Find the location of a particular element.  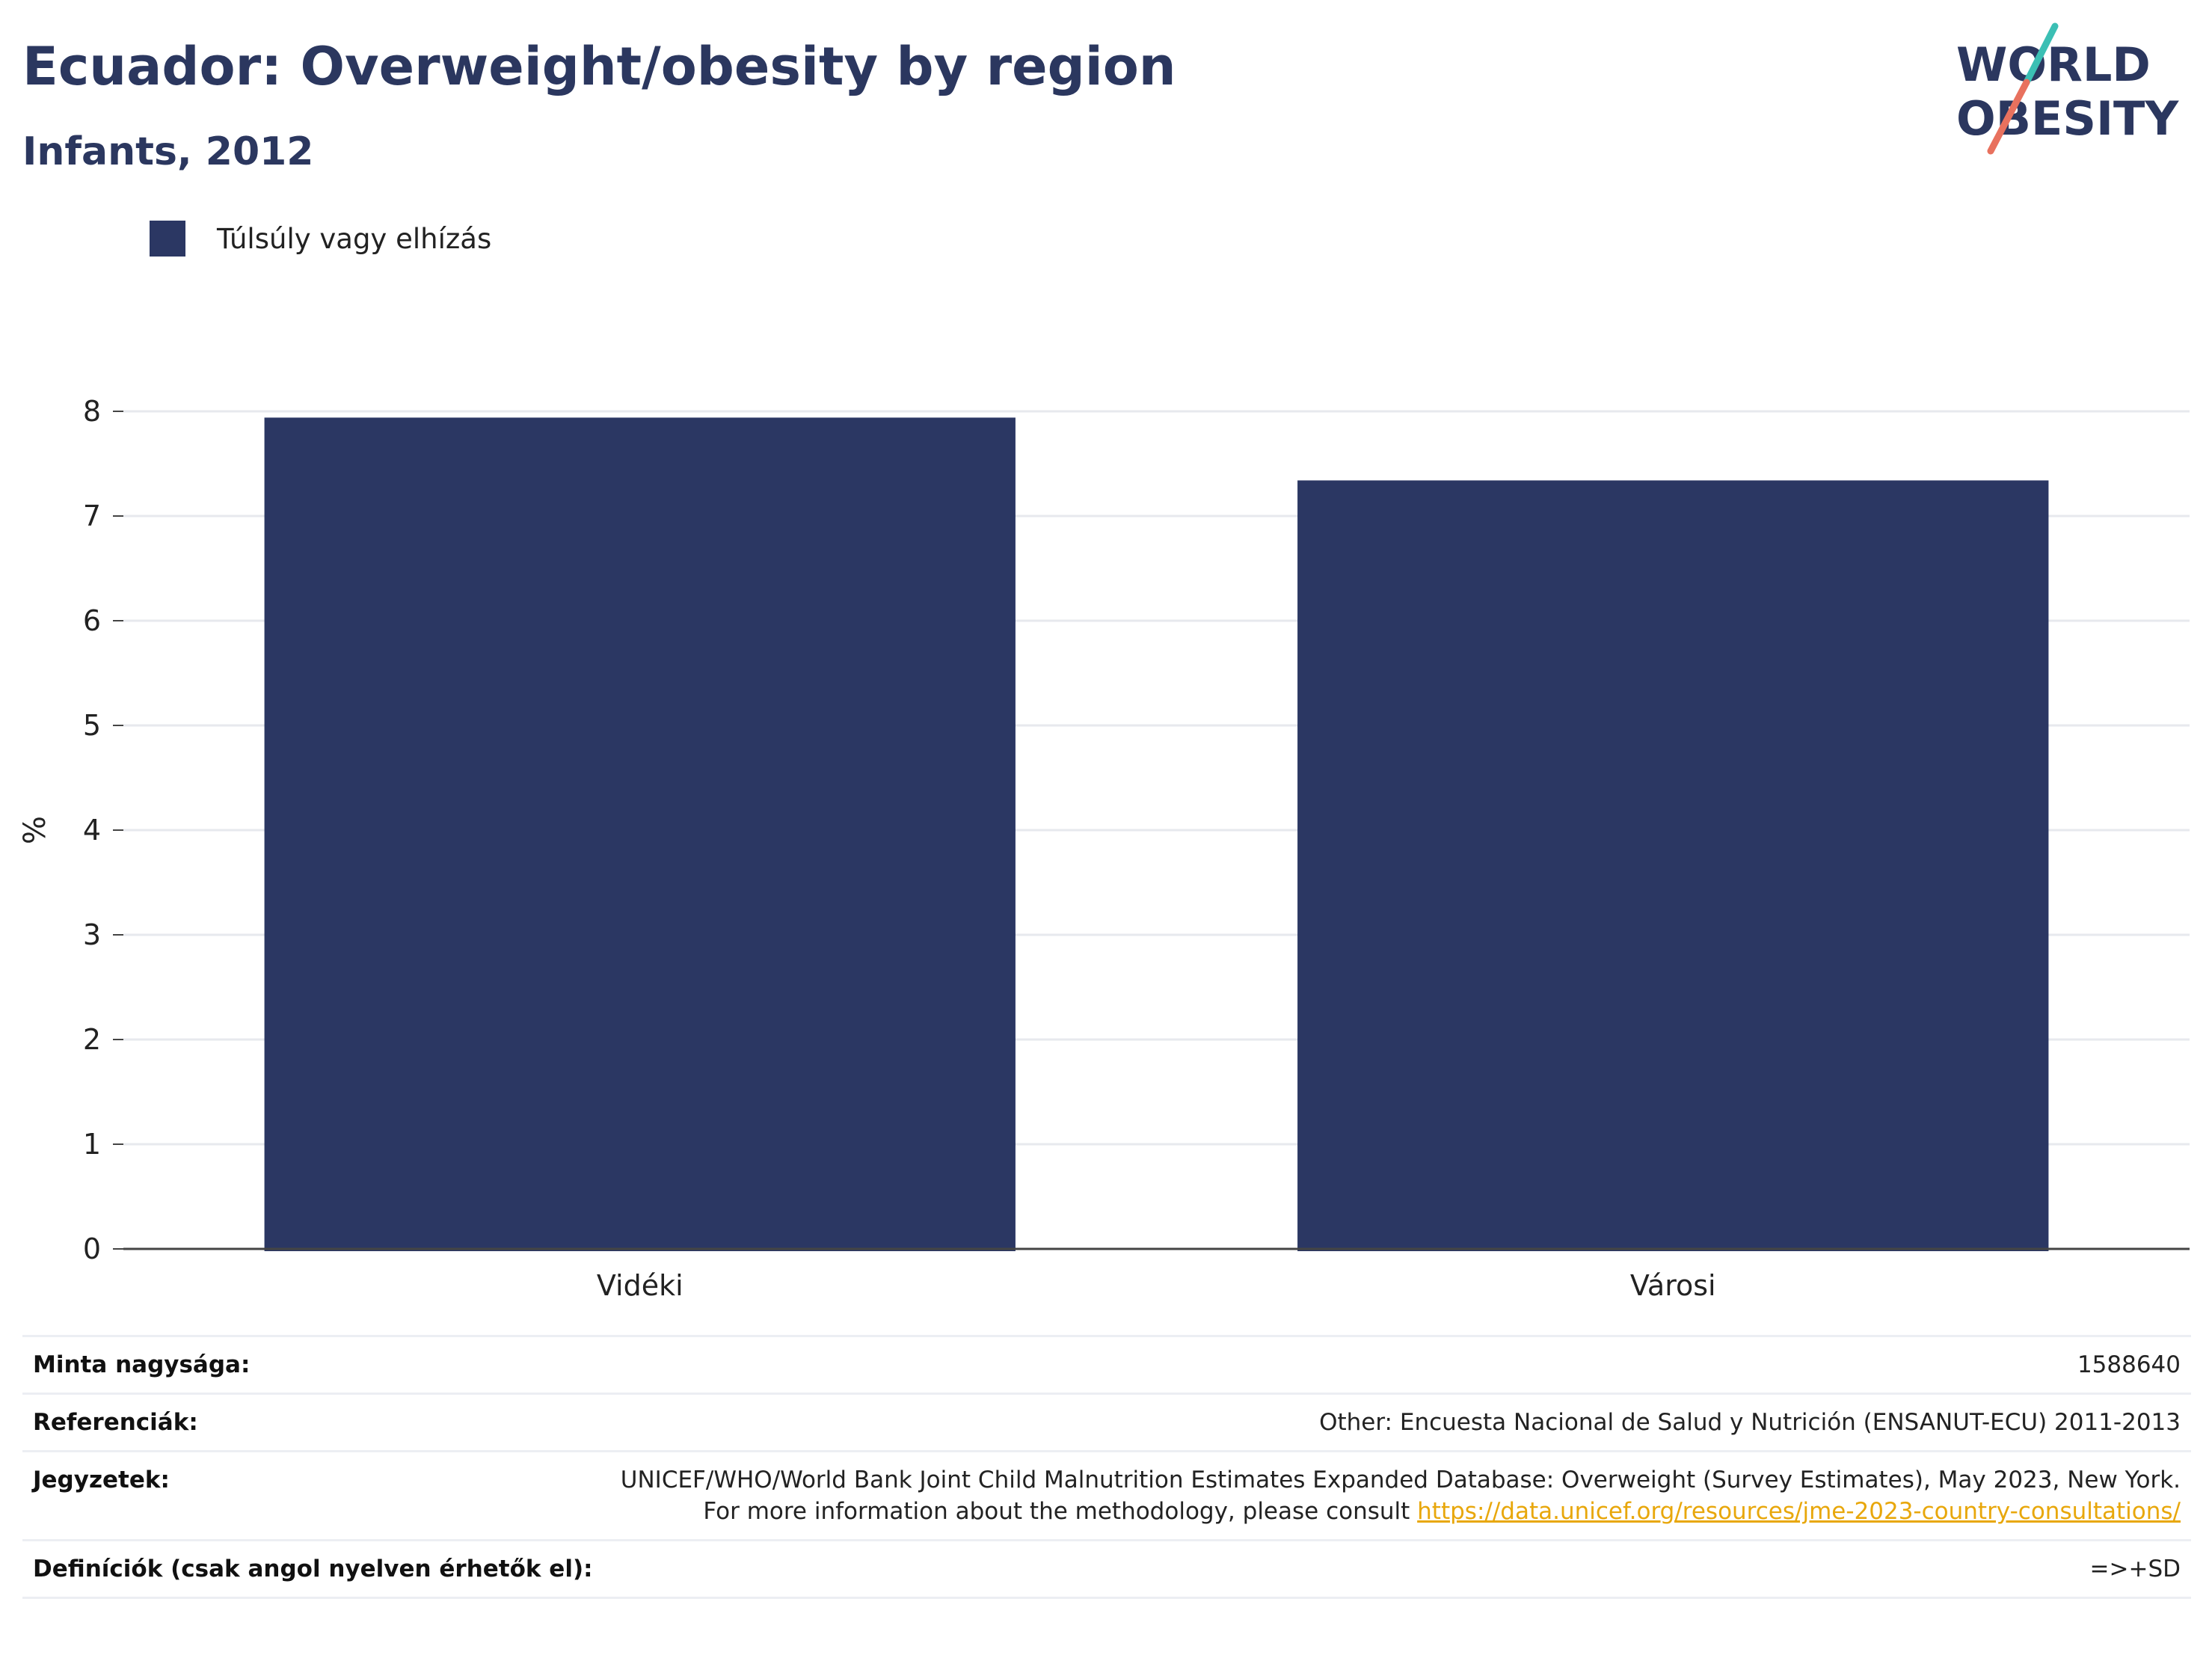

logo-line2: OBESITY is located at coordinates (2067, 118).